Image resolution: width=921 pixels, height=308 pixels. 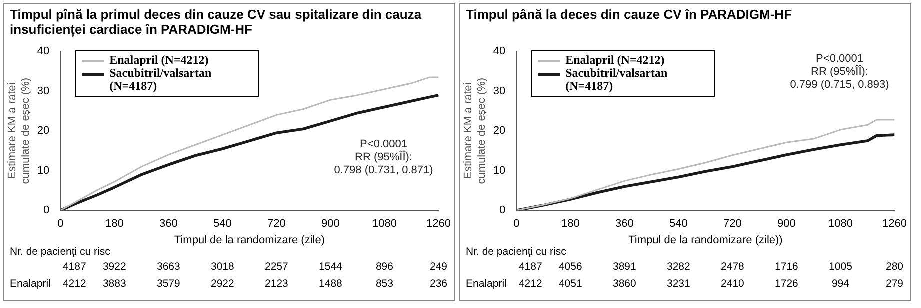 What do you see at coordinates (249, 240) in the screenshot?
I see `x-axis-title: Timpul de la randomizare (zile)` at bounding box center [249, 240].